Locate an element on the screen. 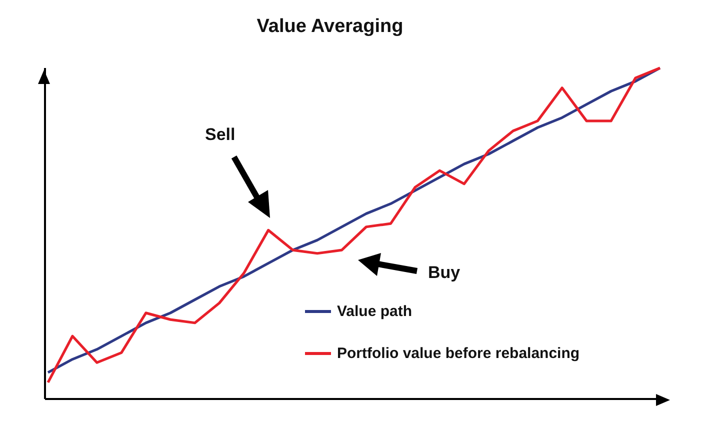  legend-label: Portfolio value before rebalancing is located at coordinates (458, 353).